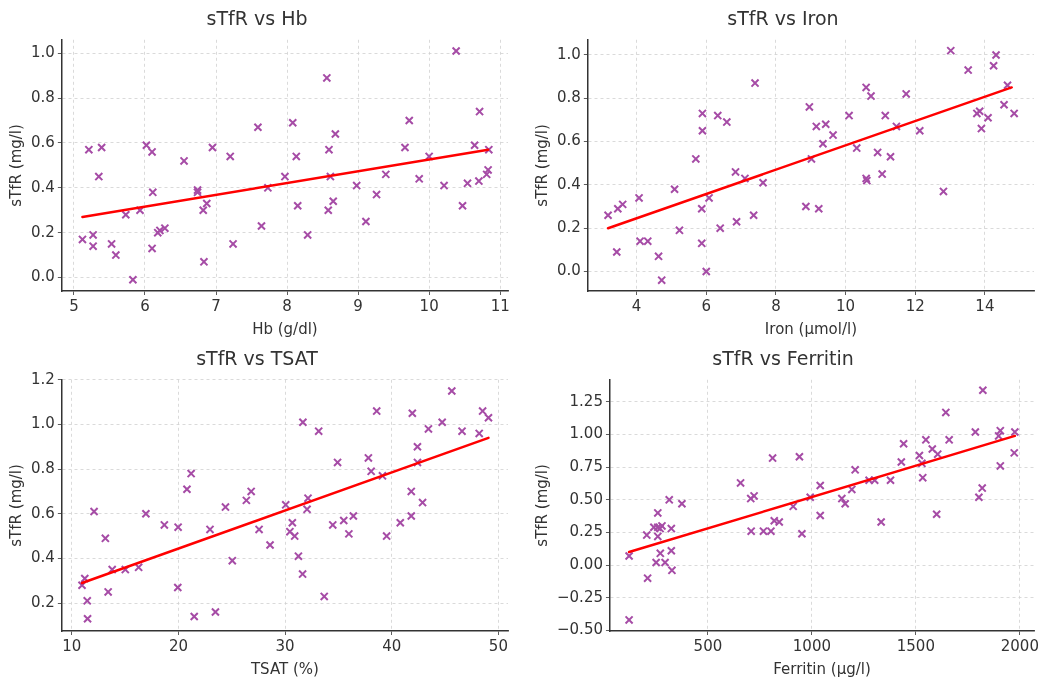 The height and width of the screenshot is (683, 1049). I want to click on x-tick-label: 11, so click(500, 305).